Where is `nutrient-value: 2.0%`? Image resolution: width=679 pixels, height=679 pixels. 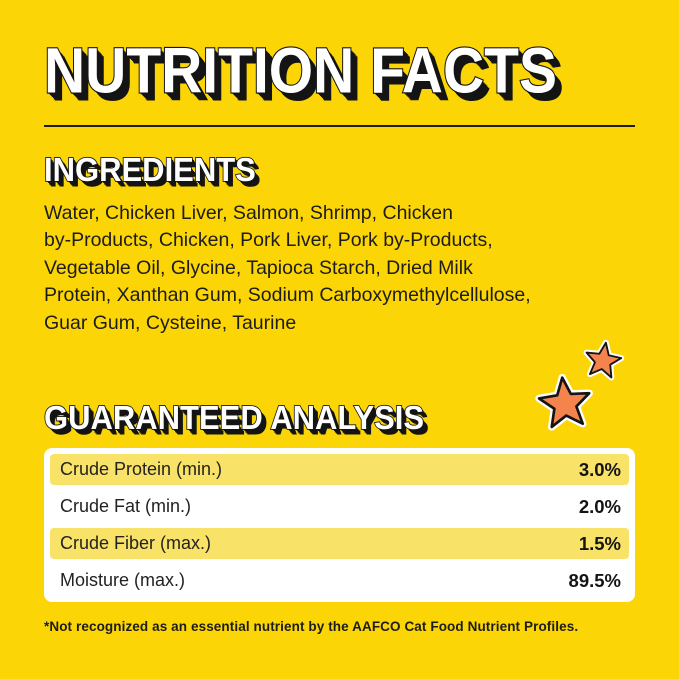 nutrient-value: 2.0% is located at coordinates (599, 506).